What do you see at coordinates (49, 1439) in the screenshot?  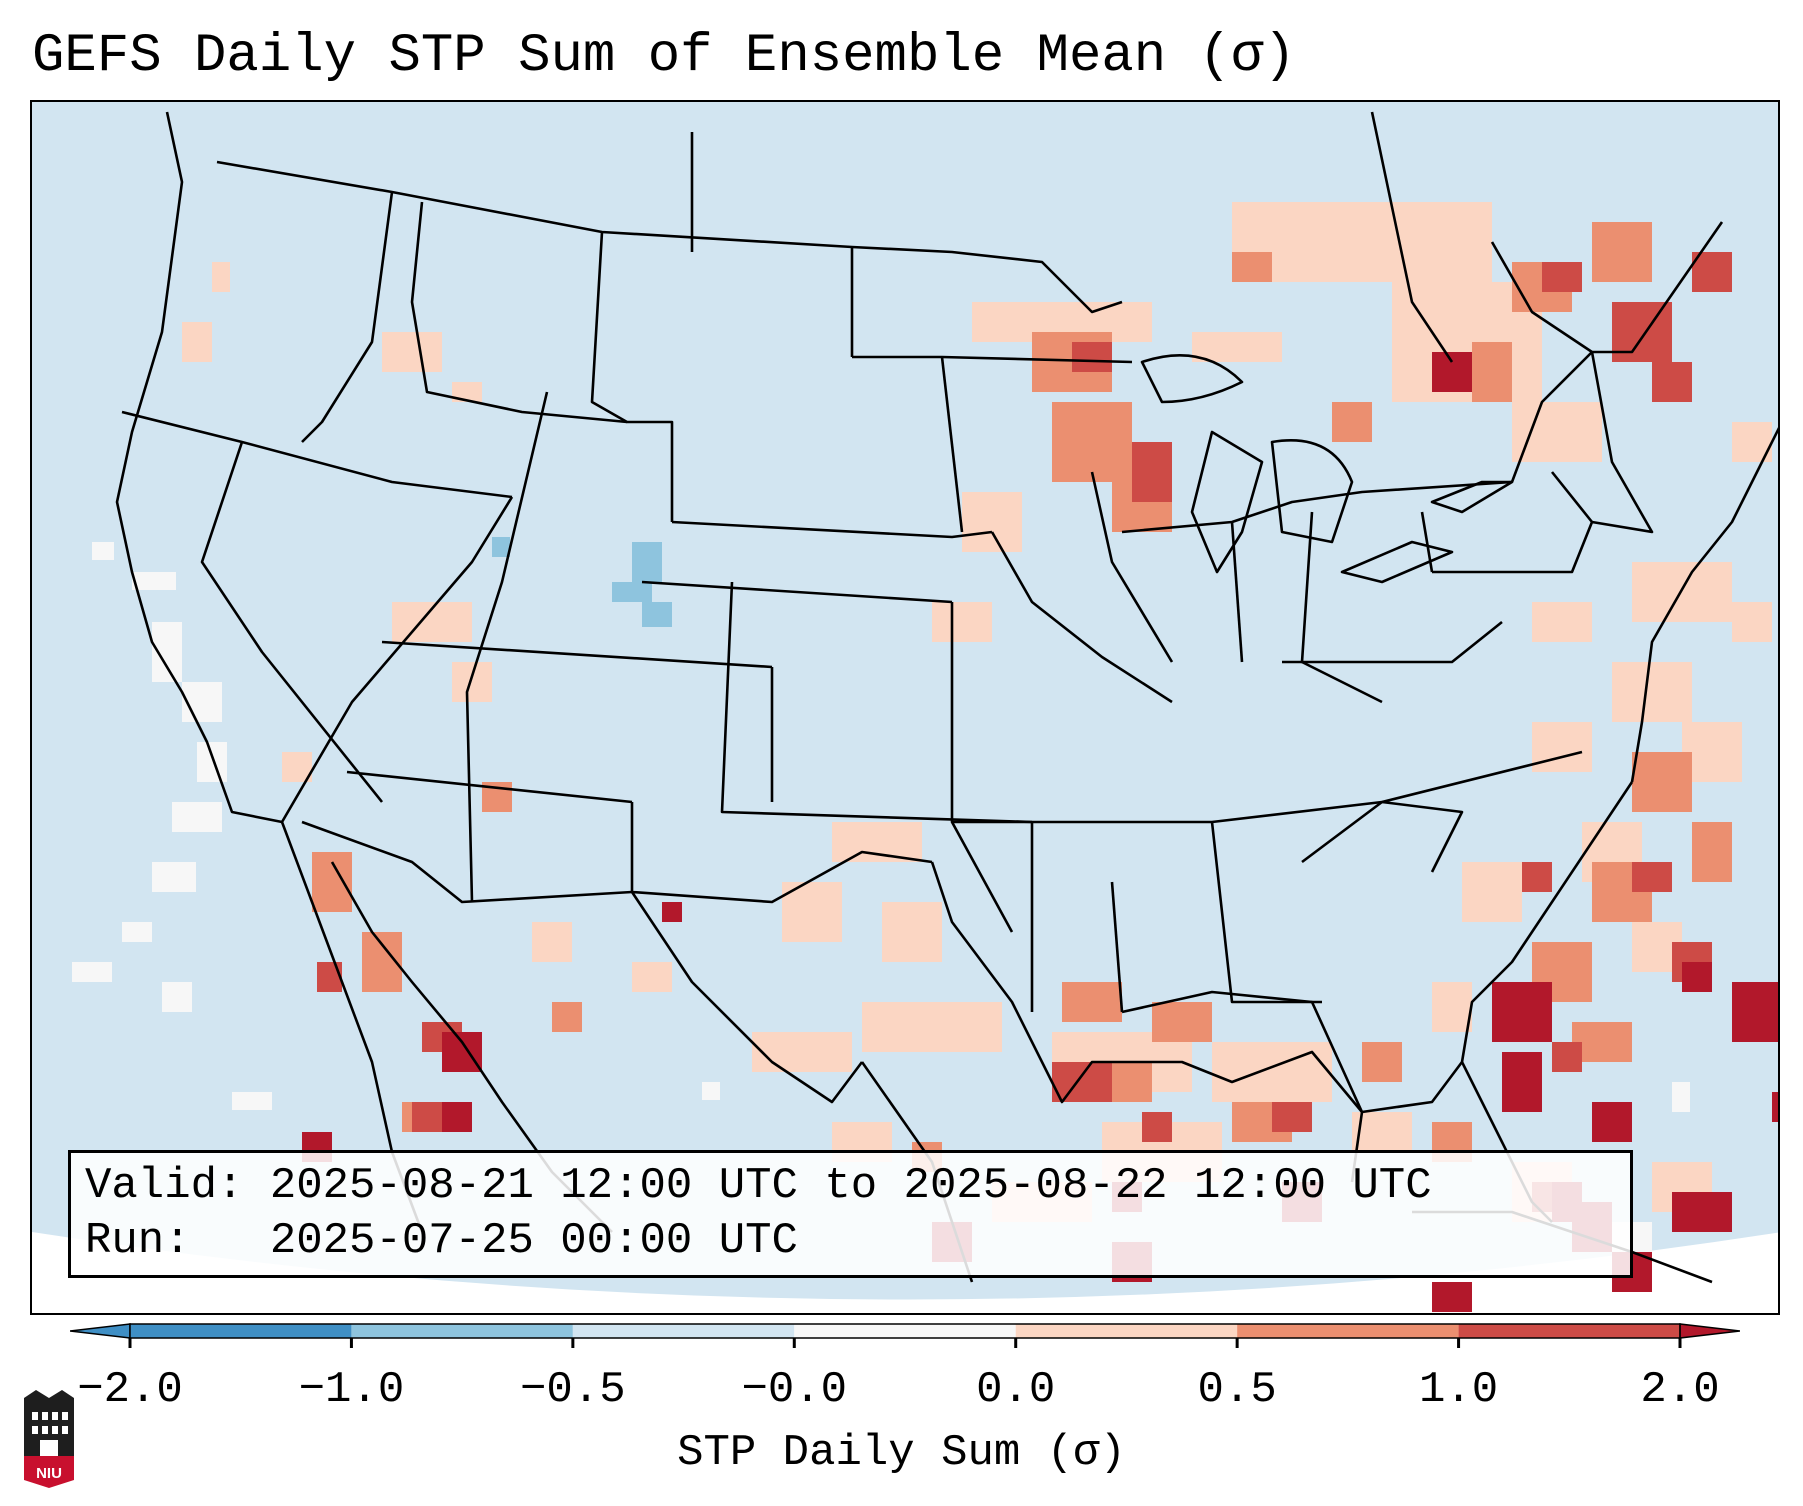 I see `niu-logo: NIU` at bounding box center [49, 1439].